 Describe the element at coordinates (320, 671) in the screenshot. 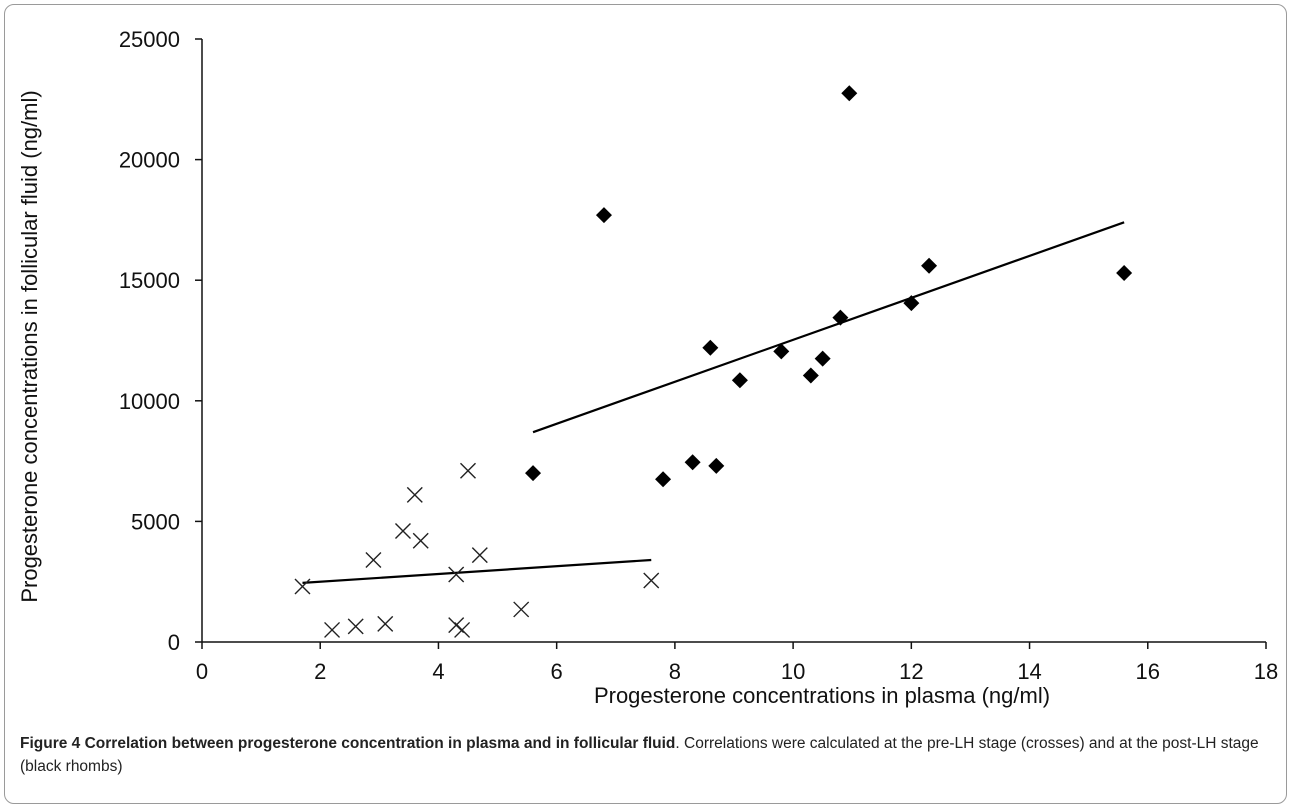

I see `x-tick-label: 2` at that location.